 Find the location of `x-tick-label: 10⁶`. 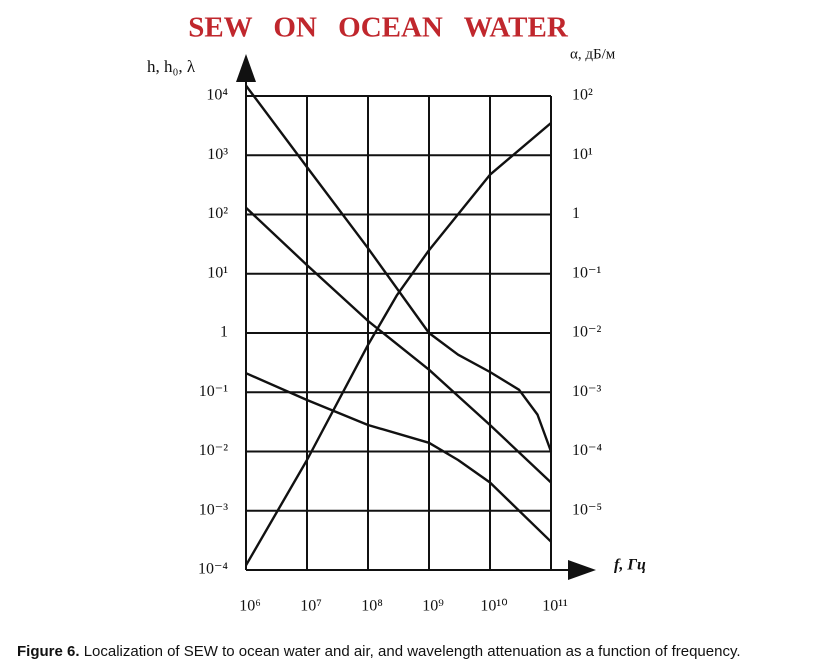

x-tick-label: 10⁶ is located at coordinates (250, 606).